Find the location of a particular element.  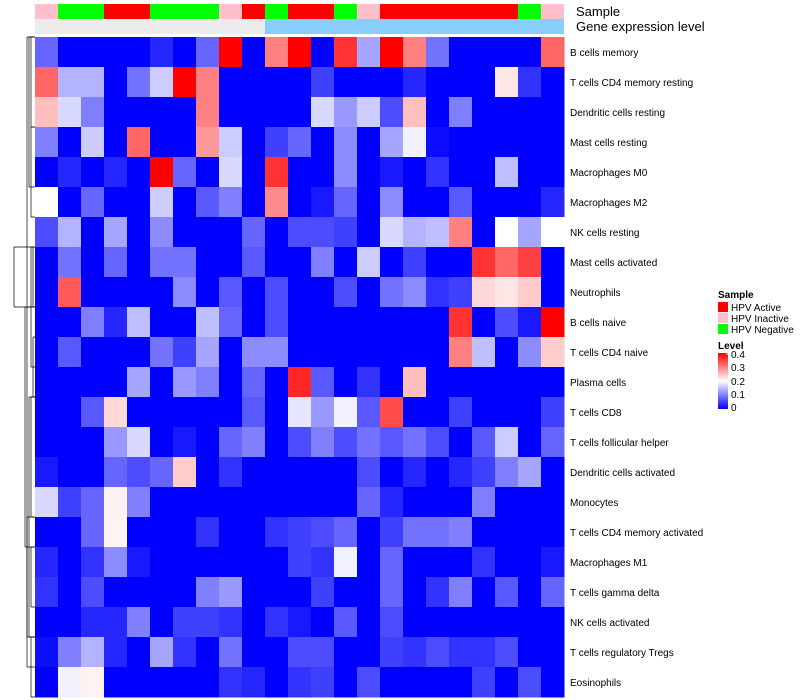

sample-legend-title: Sample is located at coordinates (736, 295).